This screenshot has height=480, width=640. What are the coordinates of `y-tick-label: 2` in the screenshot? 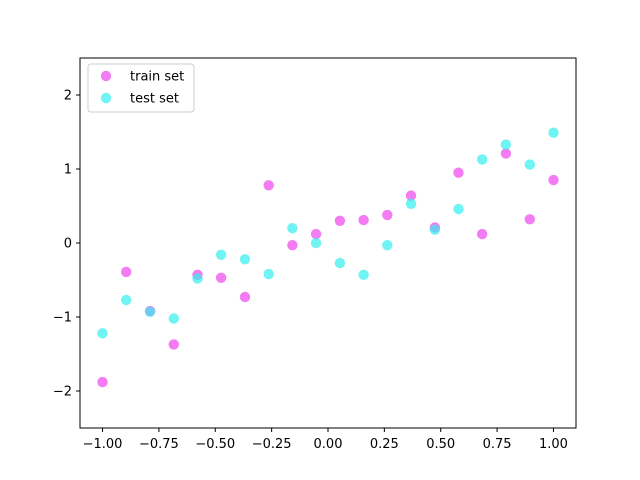 It's located at (68, 96).